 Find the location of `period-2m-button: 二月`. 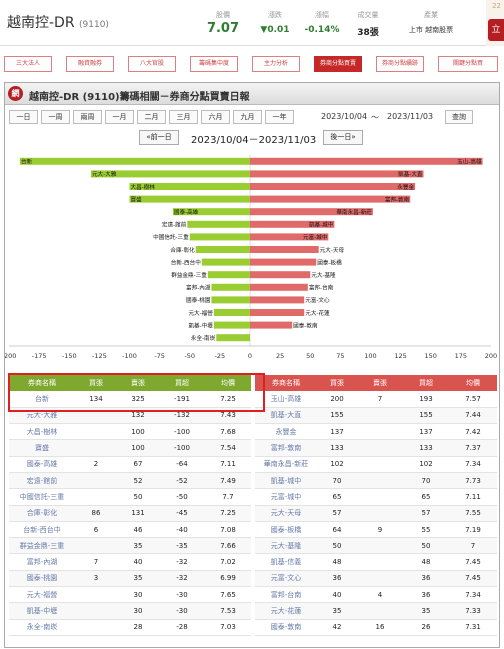

period-2m-button: 二月 is located at coordinates (151, 117).